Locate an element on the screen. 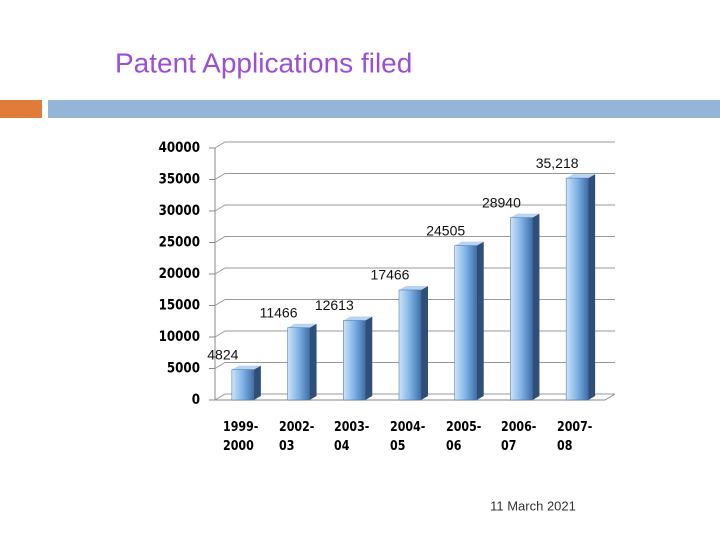 The image size is (720, 540). y-tick-label: 15000 is located at coordinates (179, 305).